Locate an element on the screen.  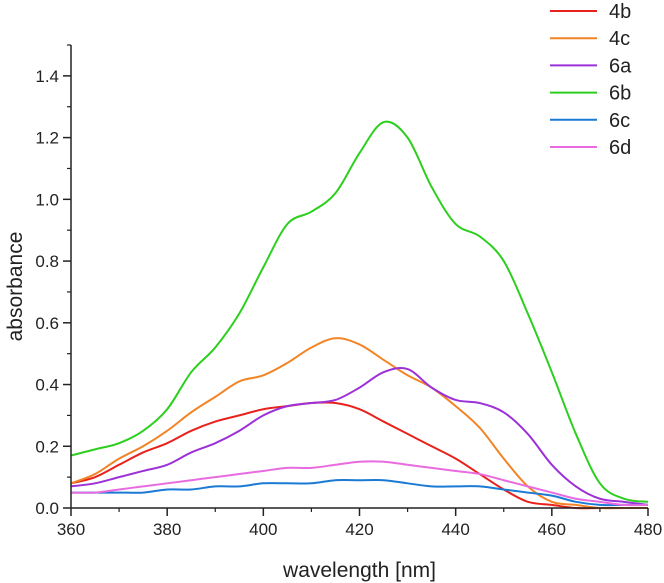
x-ticks: 360 380 400 420 440 460 480 is located at coordinates (359, 523).